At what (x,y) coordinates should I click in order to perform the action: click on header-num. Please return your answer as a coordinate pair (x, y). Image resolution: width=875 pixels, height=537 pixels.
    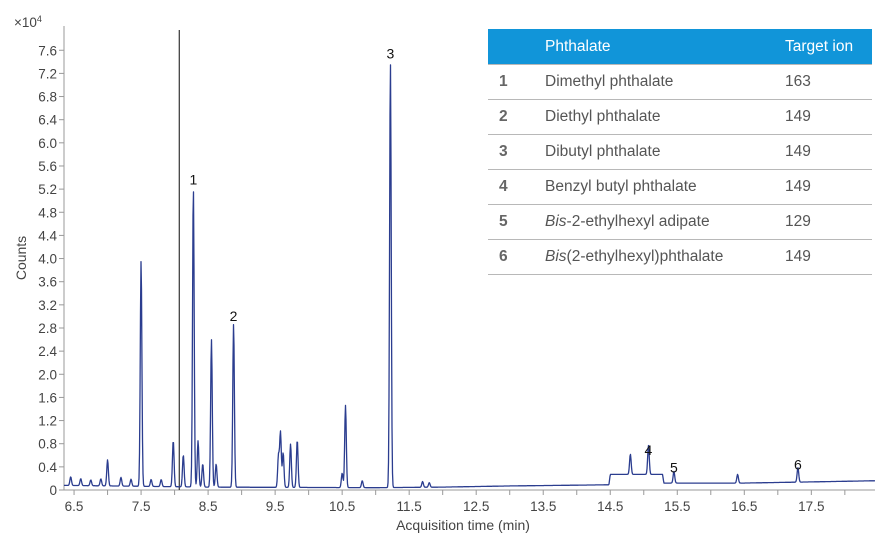
    Looking at the image, I should click on (516, 47).